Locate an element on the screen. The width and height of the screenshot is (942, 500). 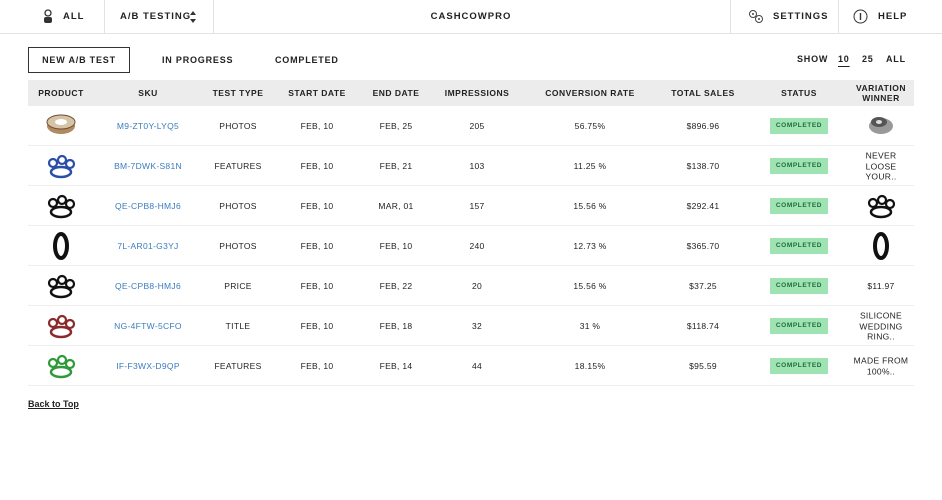
nav-all: ALL is located at coordinates (74, 16).